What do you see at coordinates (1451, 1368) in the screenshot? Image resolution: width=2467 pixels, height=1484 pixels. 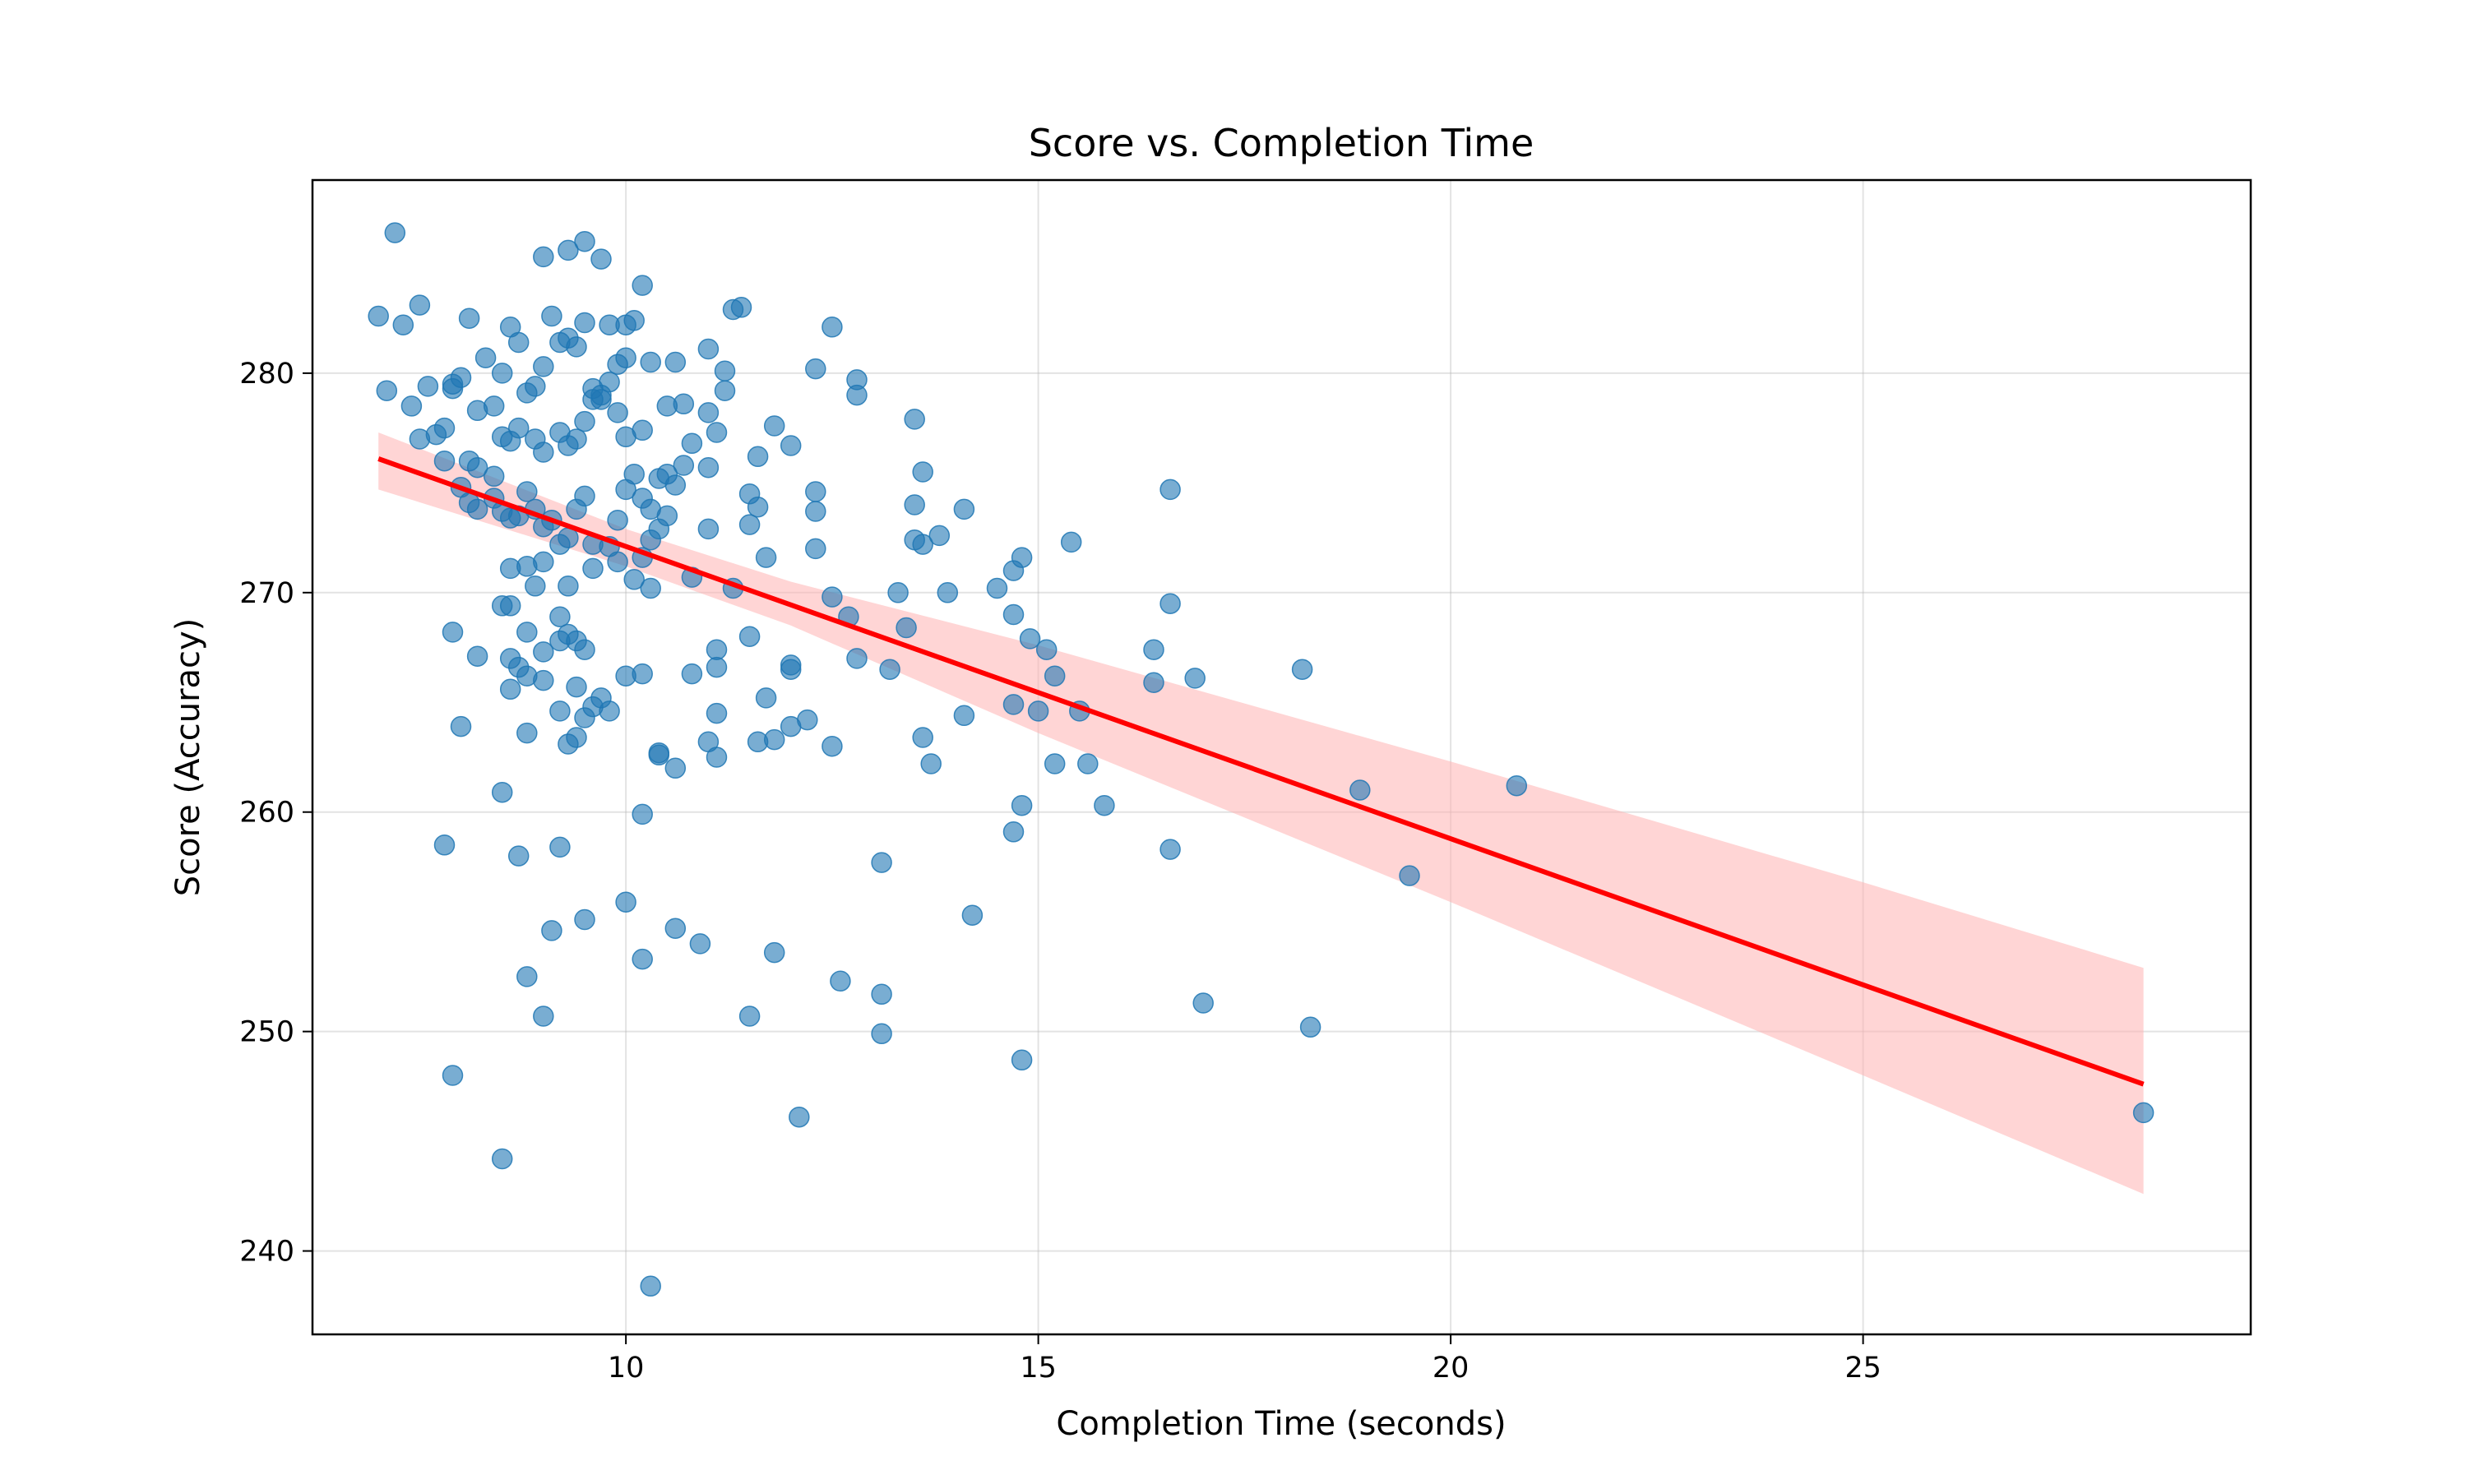 I see `x-tick-label: 20` at bounding box center [1451, 1368].